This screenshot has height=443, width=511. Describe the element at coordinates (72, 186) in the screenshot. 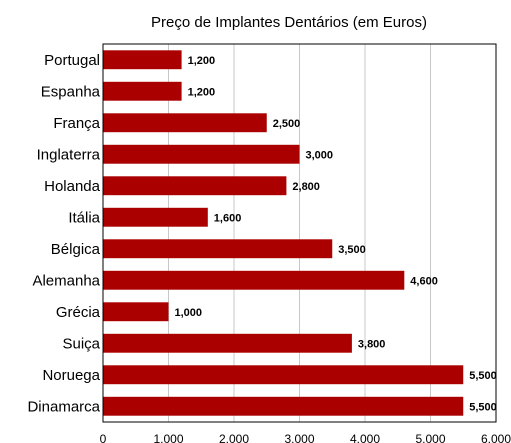

I see `category-label-4: Holanda` at that location.